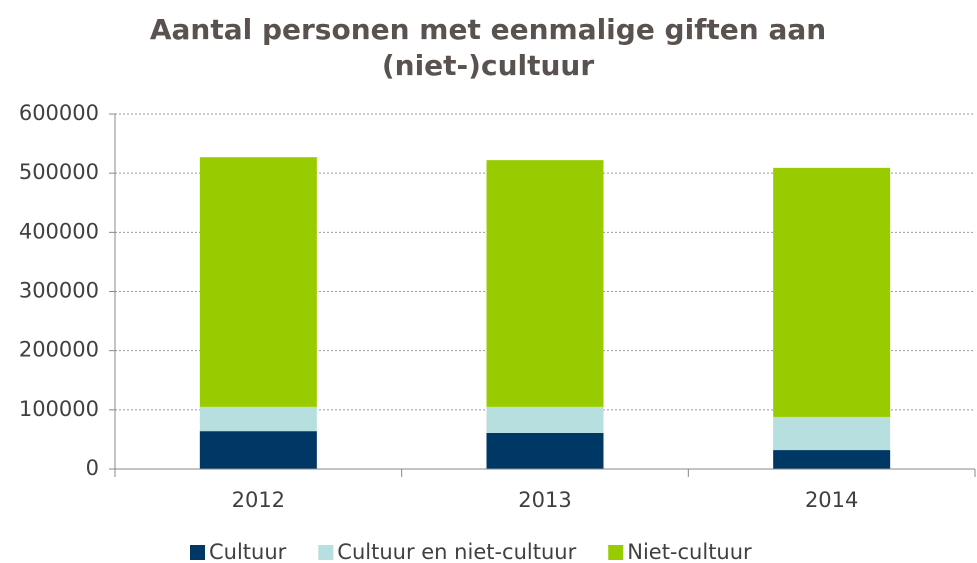 Image resolution: width=977 pixels, height=563 pixels. Describe the element at coordinates (258, 500) in the screenshot. I see `x-tick-label: 2012` at that location.